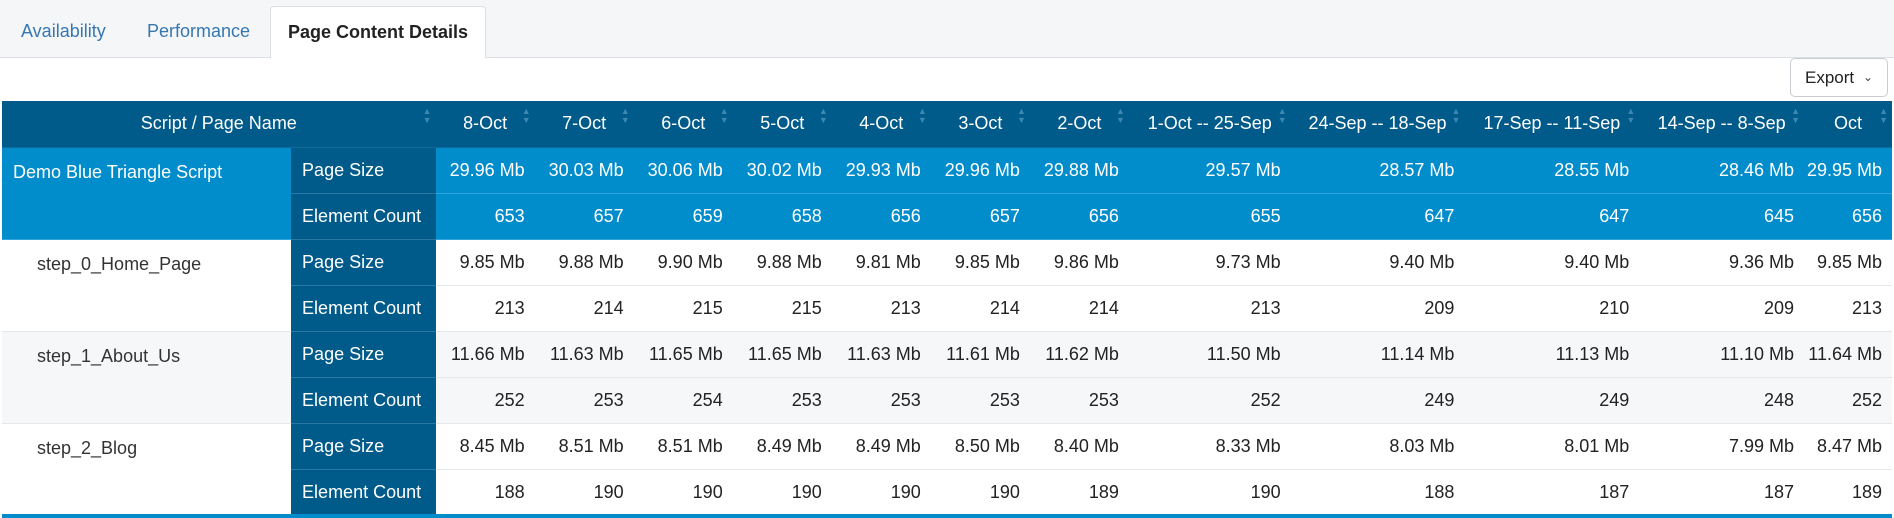  Describe the element at coordinates (1377, 354) in the screenshot. I see `table-cell: 11.14 Mb` at that location.